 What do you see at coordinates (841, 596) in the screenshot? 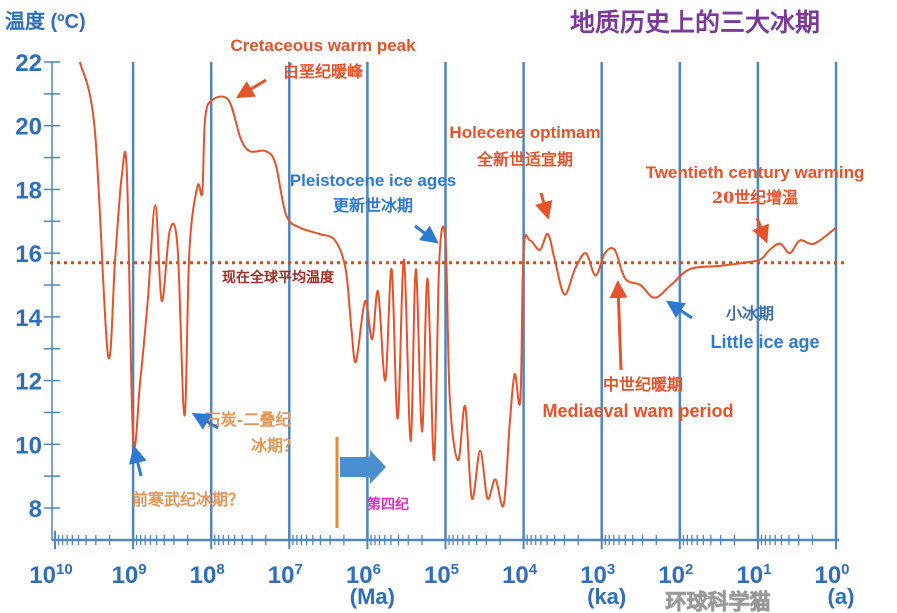
I see `x-unit-label: (a)` at bounding box center [841, 596].